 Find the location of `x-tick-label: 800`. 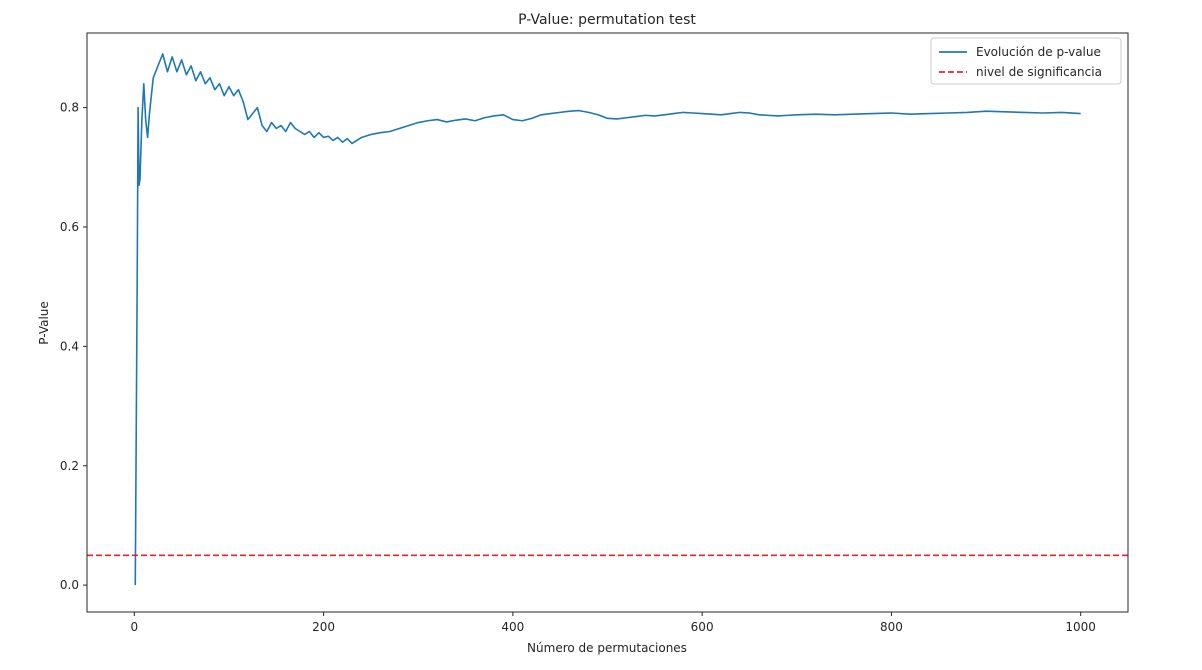

x-tick-label: 800 is located at coordinates (891, 627).